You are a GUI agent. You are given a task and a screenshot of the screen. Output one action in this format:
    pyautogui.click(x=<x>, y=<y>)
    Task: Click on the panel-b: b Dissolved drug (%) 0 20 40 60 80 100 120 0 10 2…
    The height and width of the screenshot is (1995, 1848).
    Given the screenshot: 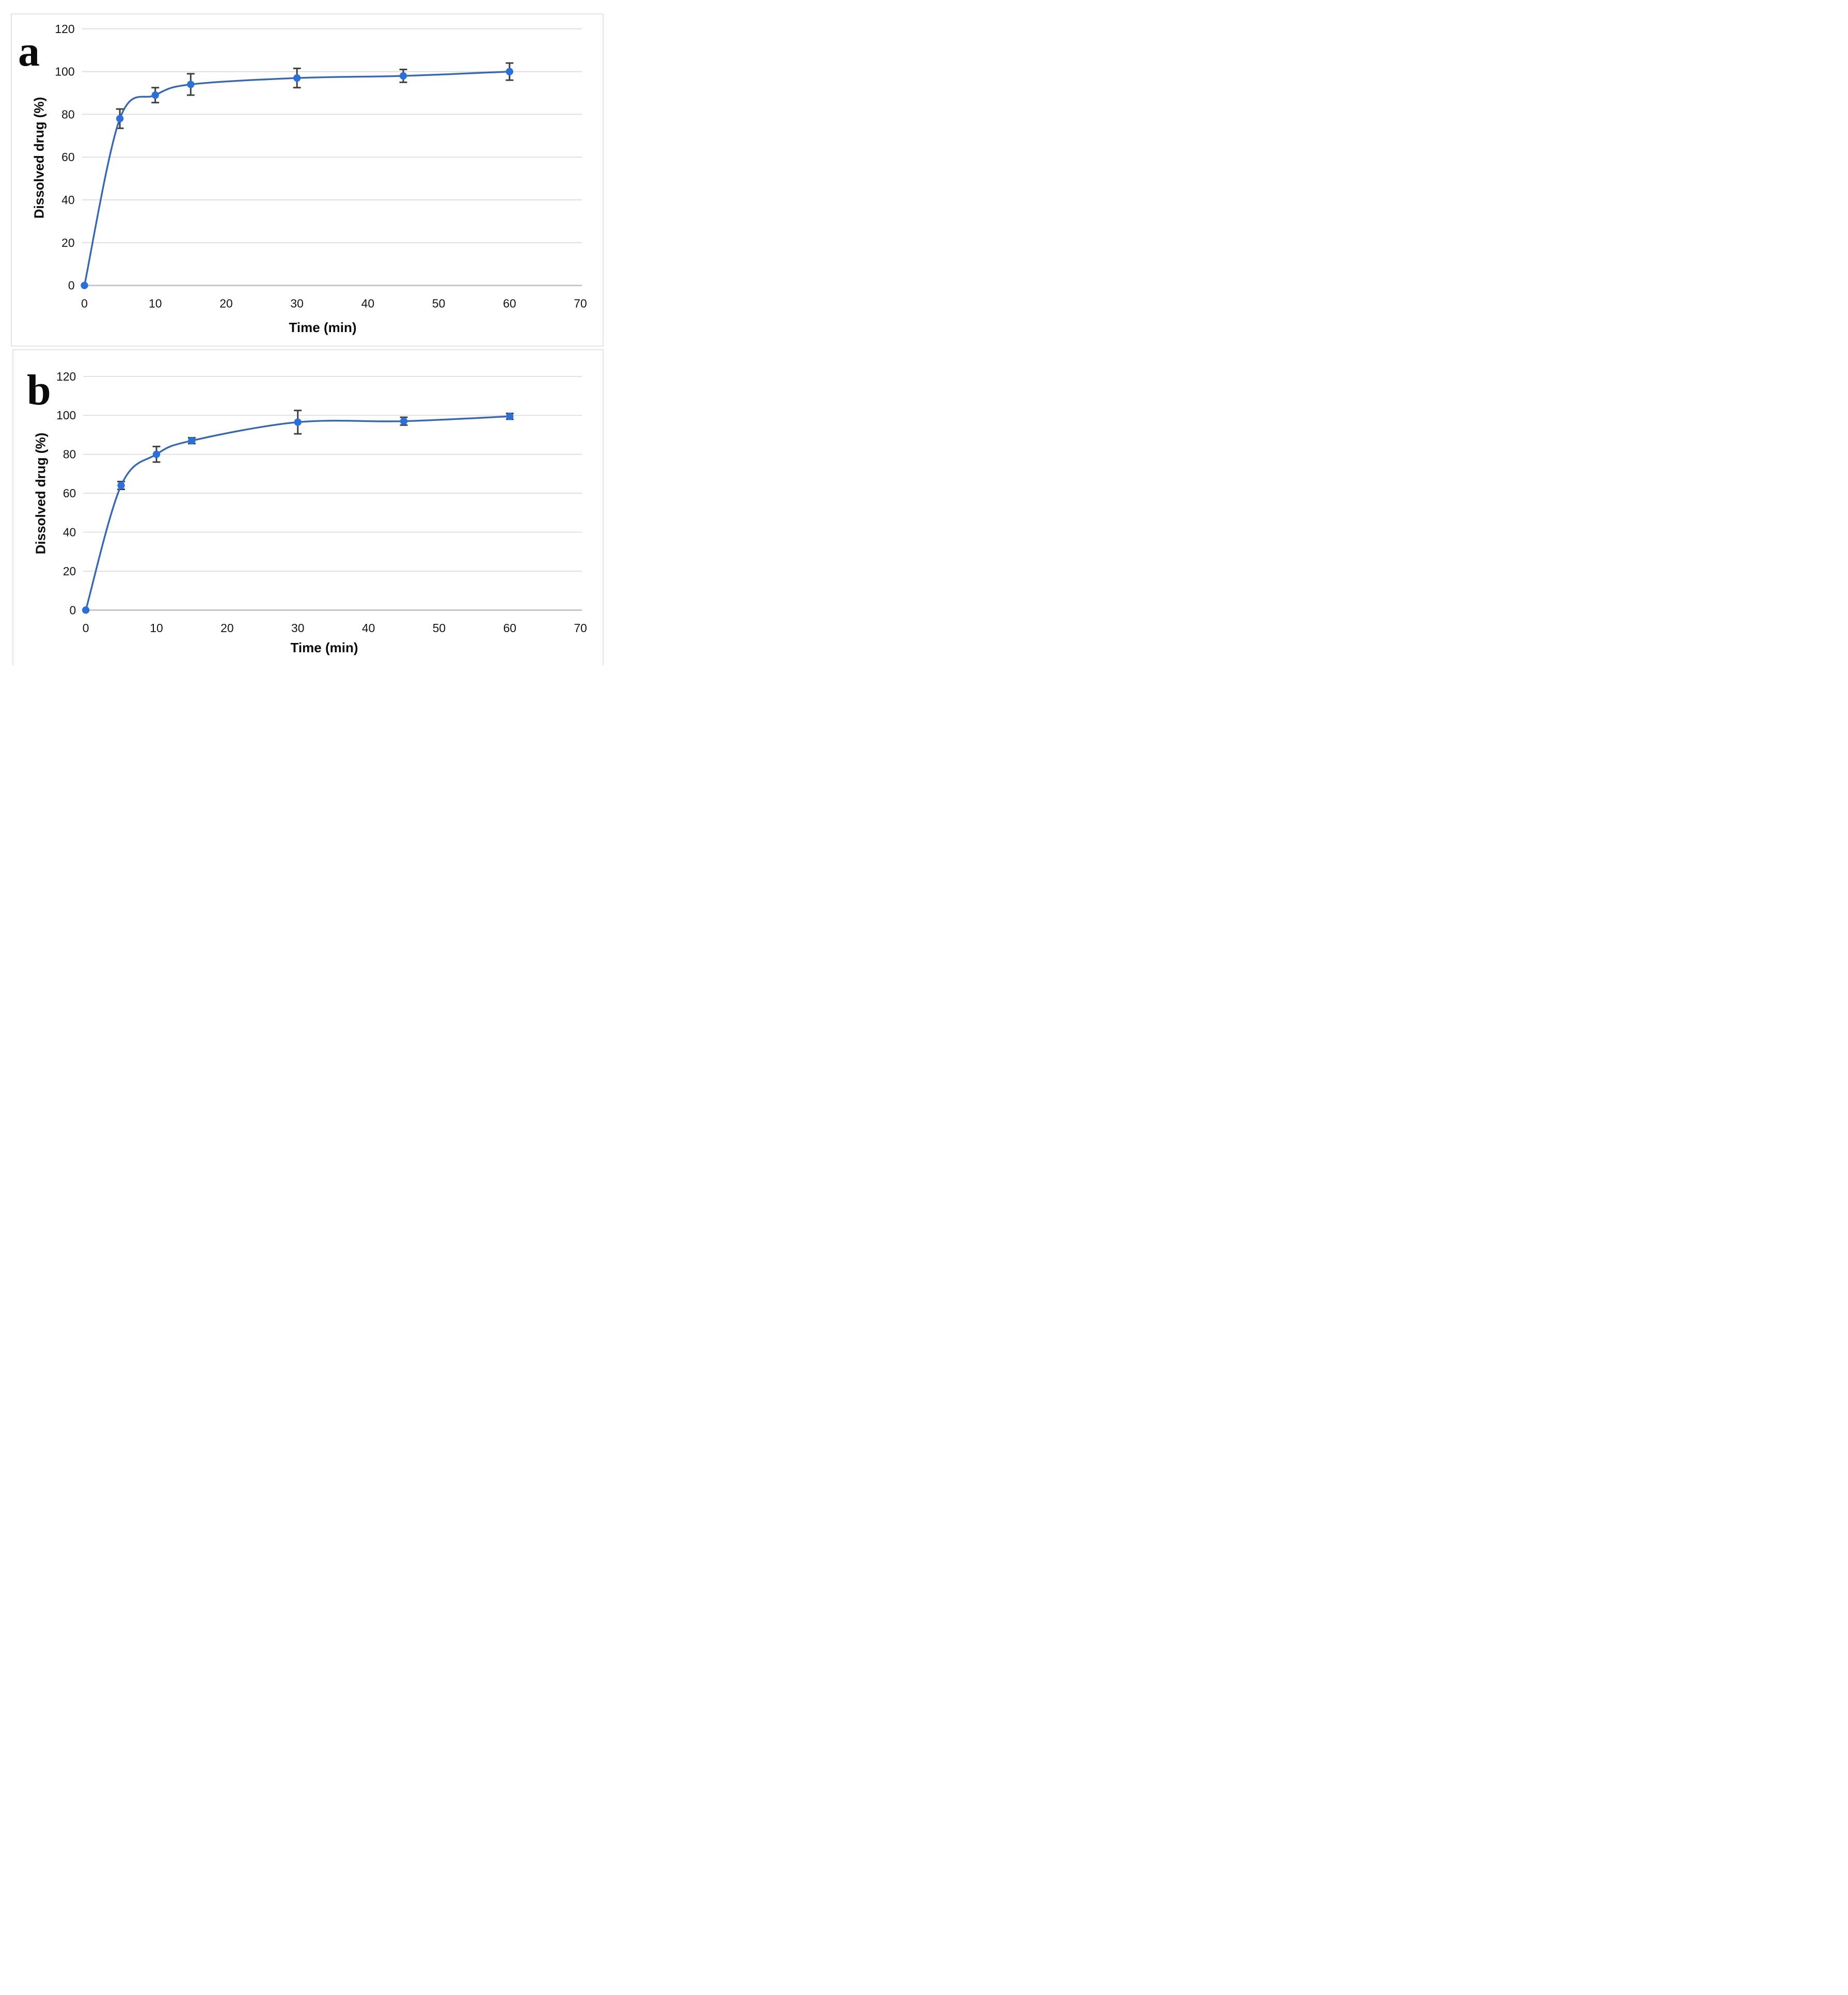 What is the action you would take?
    pyautogui.click(x=308, y=507)
    